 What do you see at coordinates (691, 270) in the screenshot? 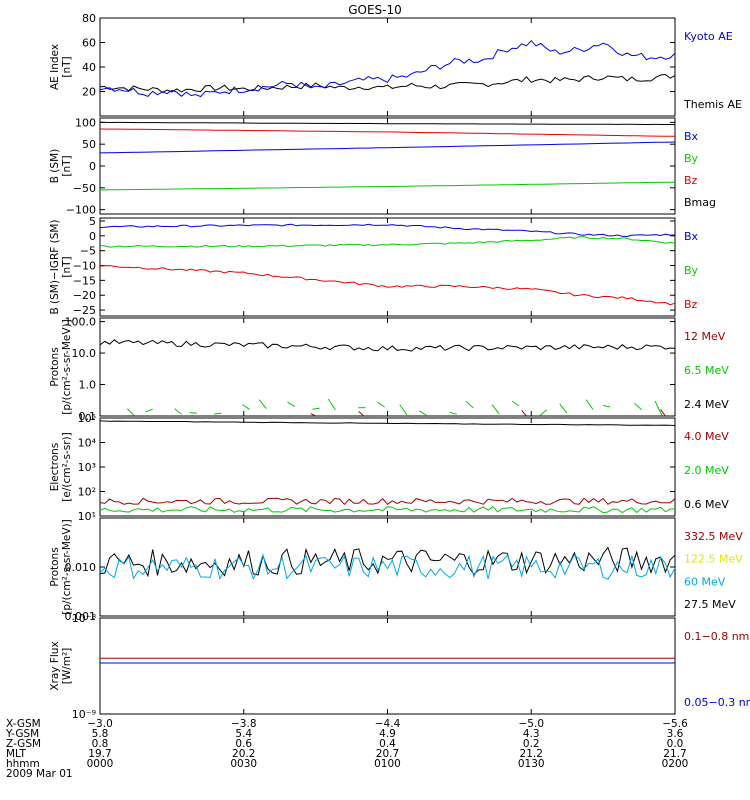
I see `legend-entry: By` at bounding box center [691, 270].